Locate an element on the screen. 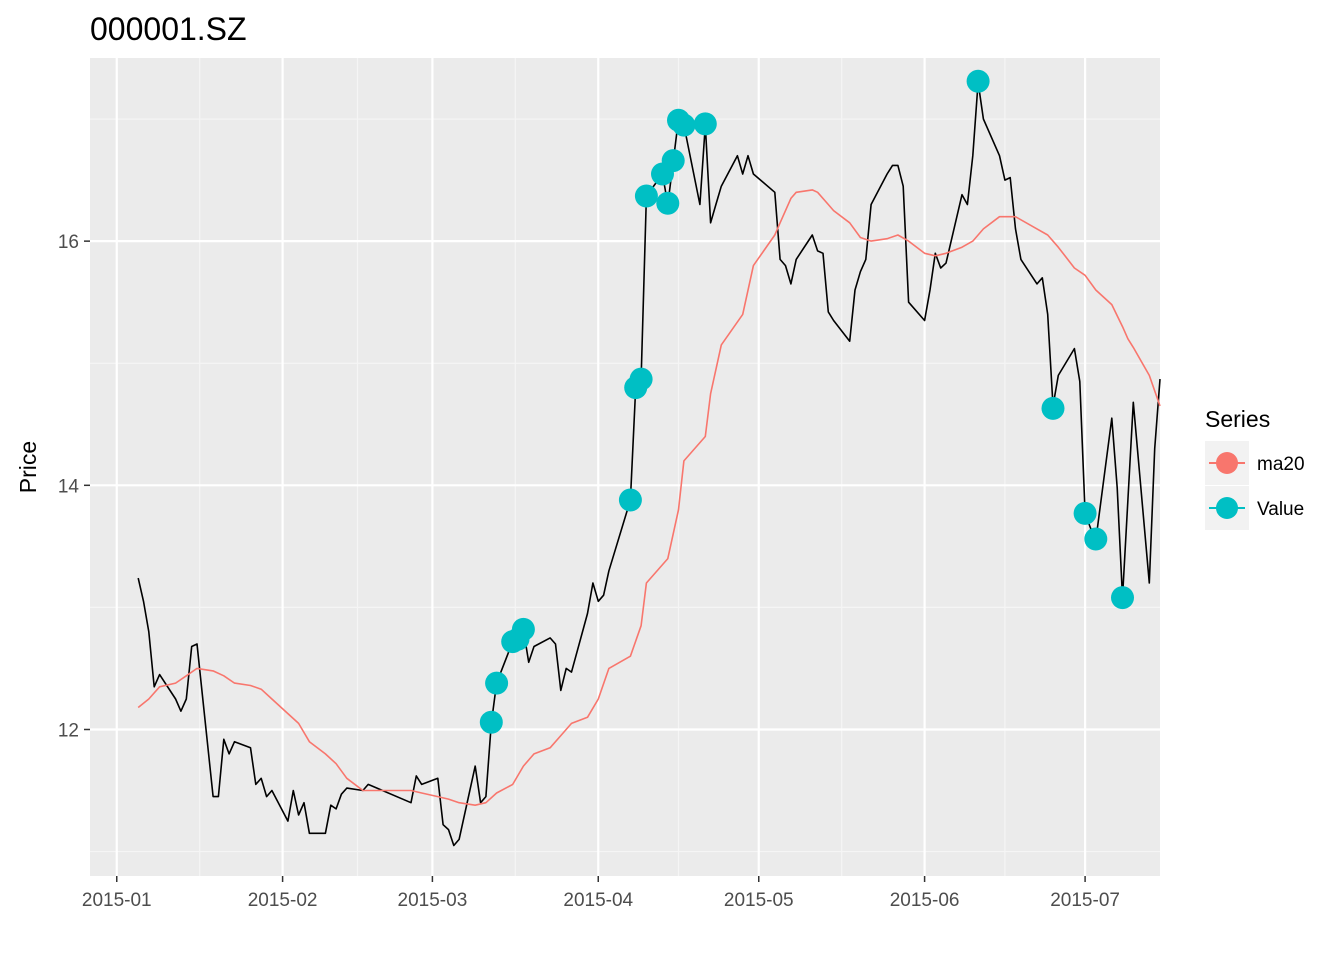  x-tick-label: 2015-02 is located at coordinates (283, 900).